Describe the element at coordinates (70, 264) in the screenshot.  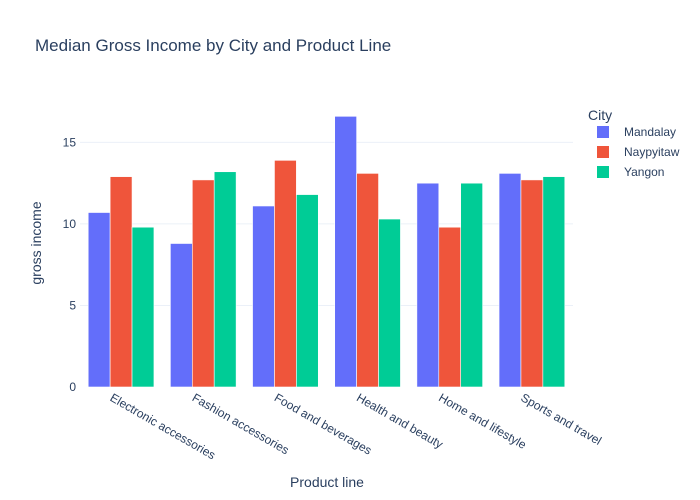
I see `y-axis: 0 5 10 15` at that location.